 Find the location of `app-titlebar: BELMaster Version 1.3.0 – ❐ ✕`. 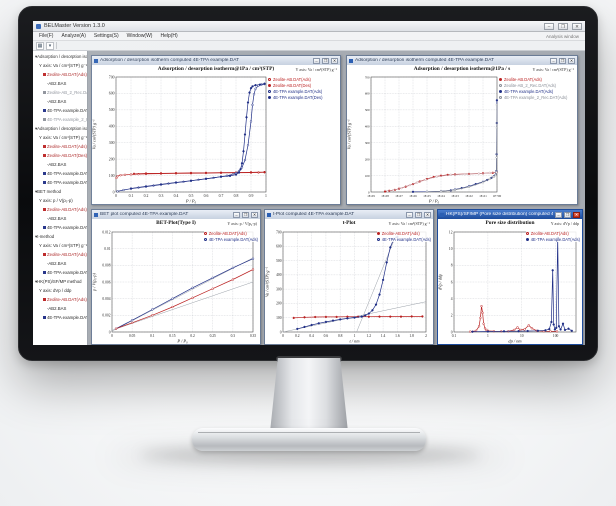

app-titlebar: BELMaster Version 1.3.0 – ❐ ✕ is located at coordinates (309, 26).